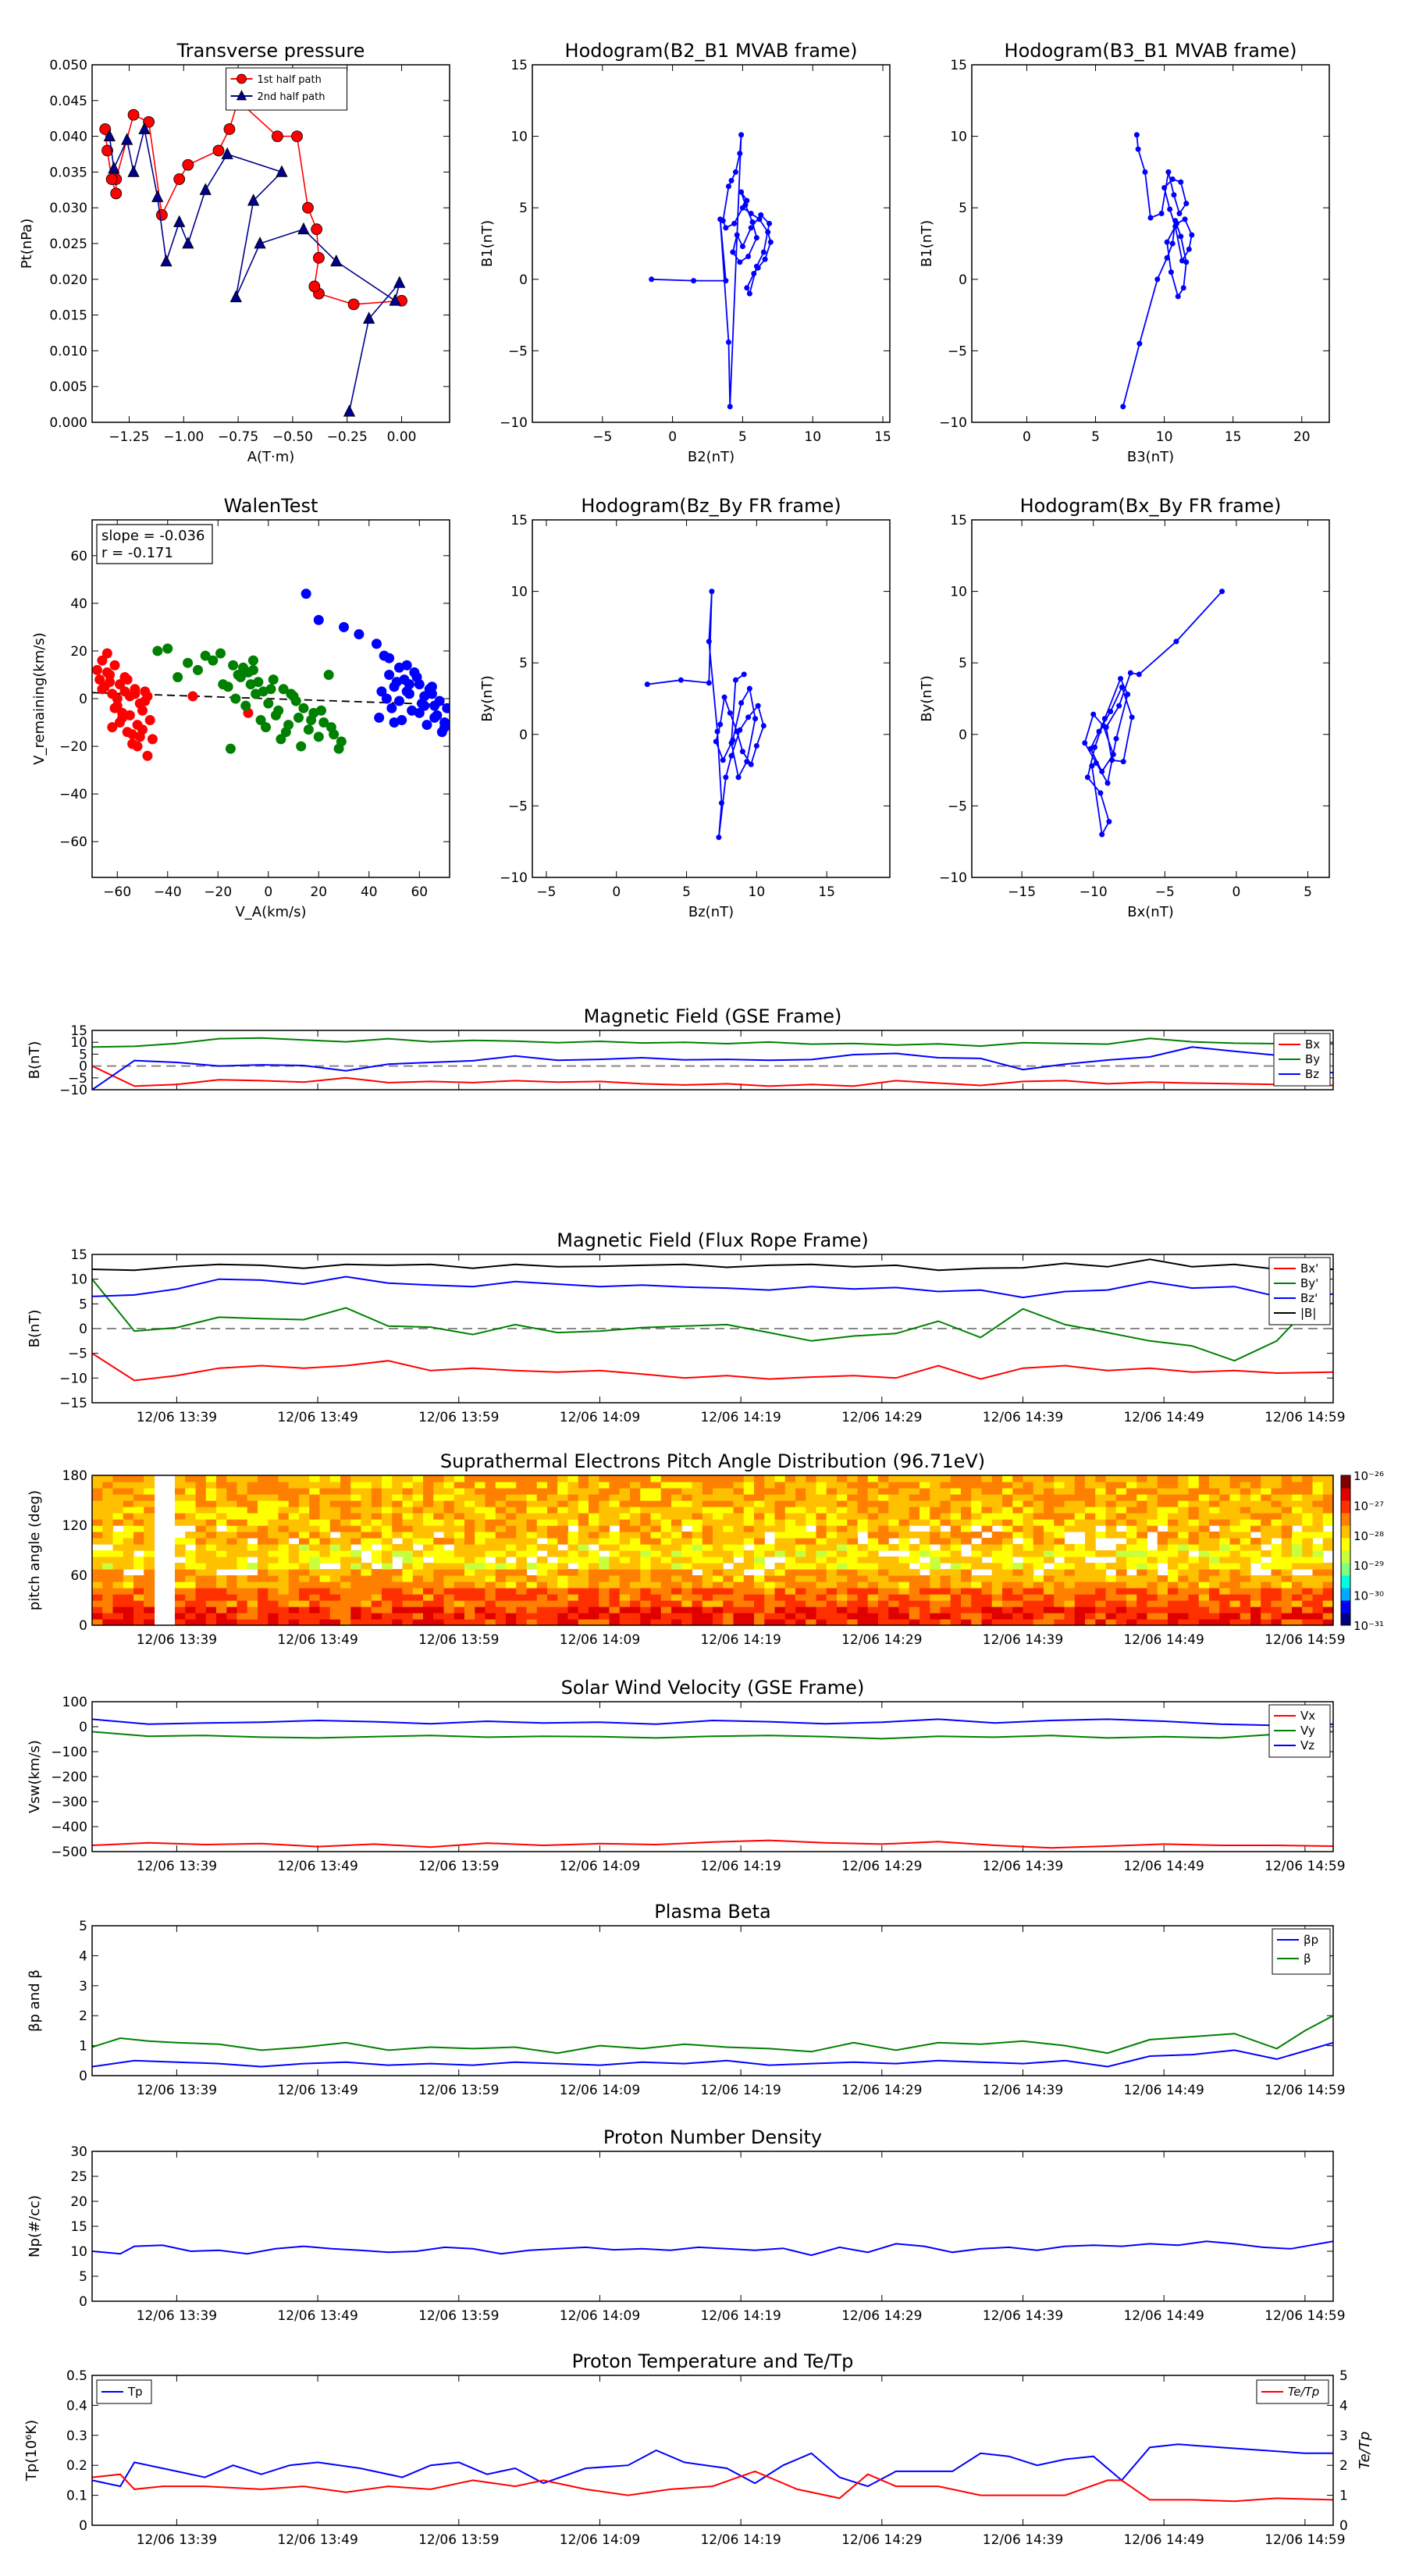 The height and width of the screenshot is (2576, 1405). I want to click on colorbar-tick-label: 10⁻²⁹, so click(1368, 1566).